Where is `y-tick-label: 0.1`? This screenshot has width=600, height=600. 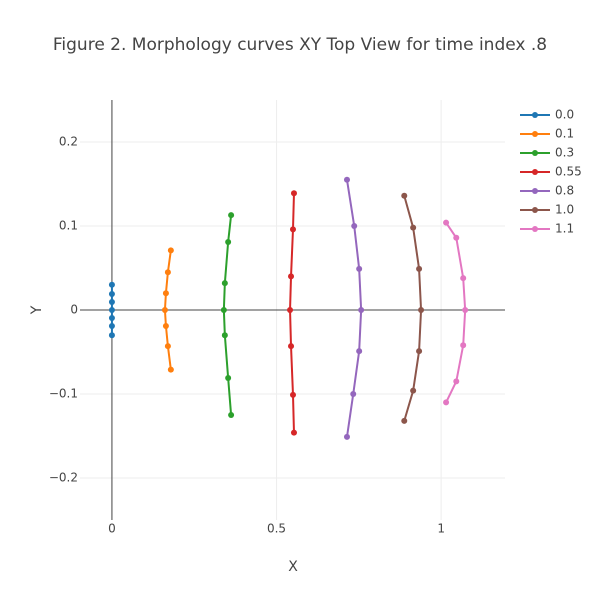 y-tick-label: 0.1 is located at coordinates (68, 226).